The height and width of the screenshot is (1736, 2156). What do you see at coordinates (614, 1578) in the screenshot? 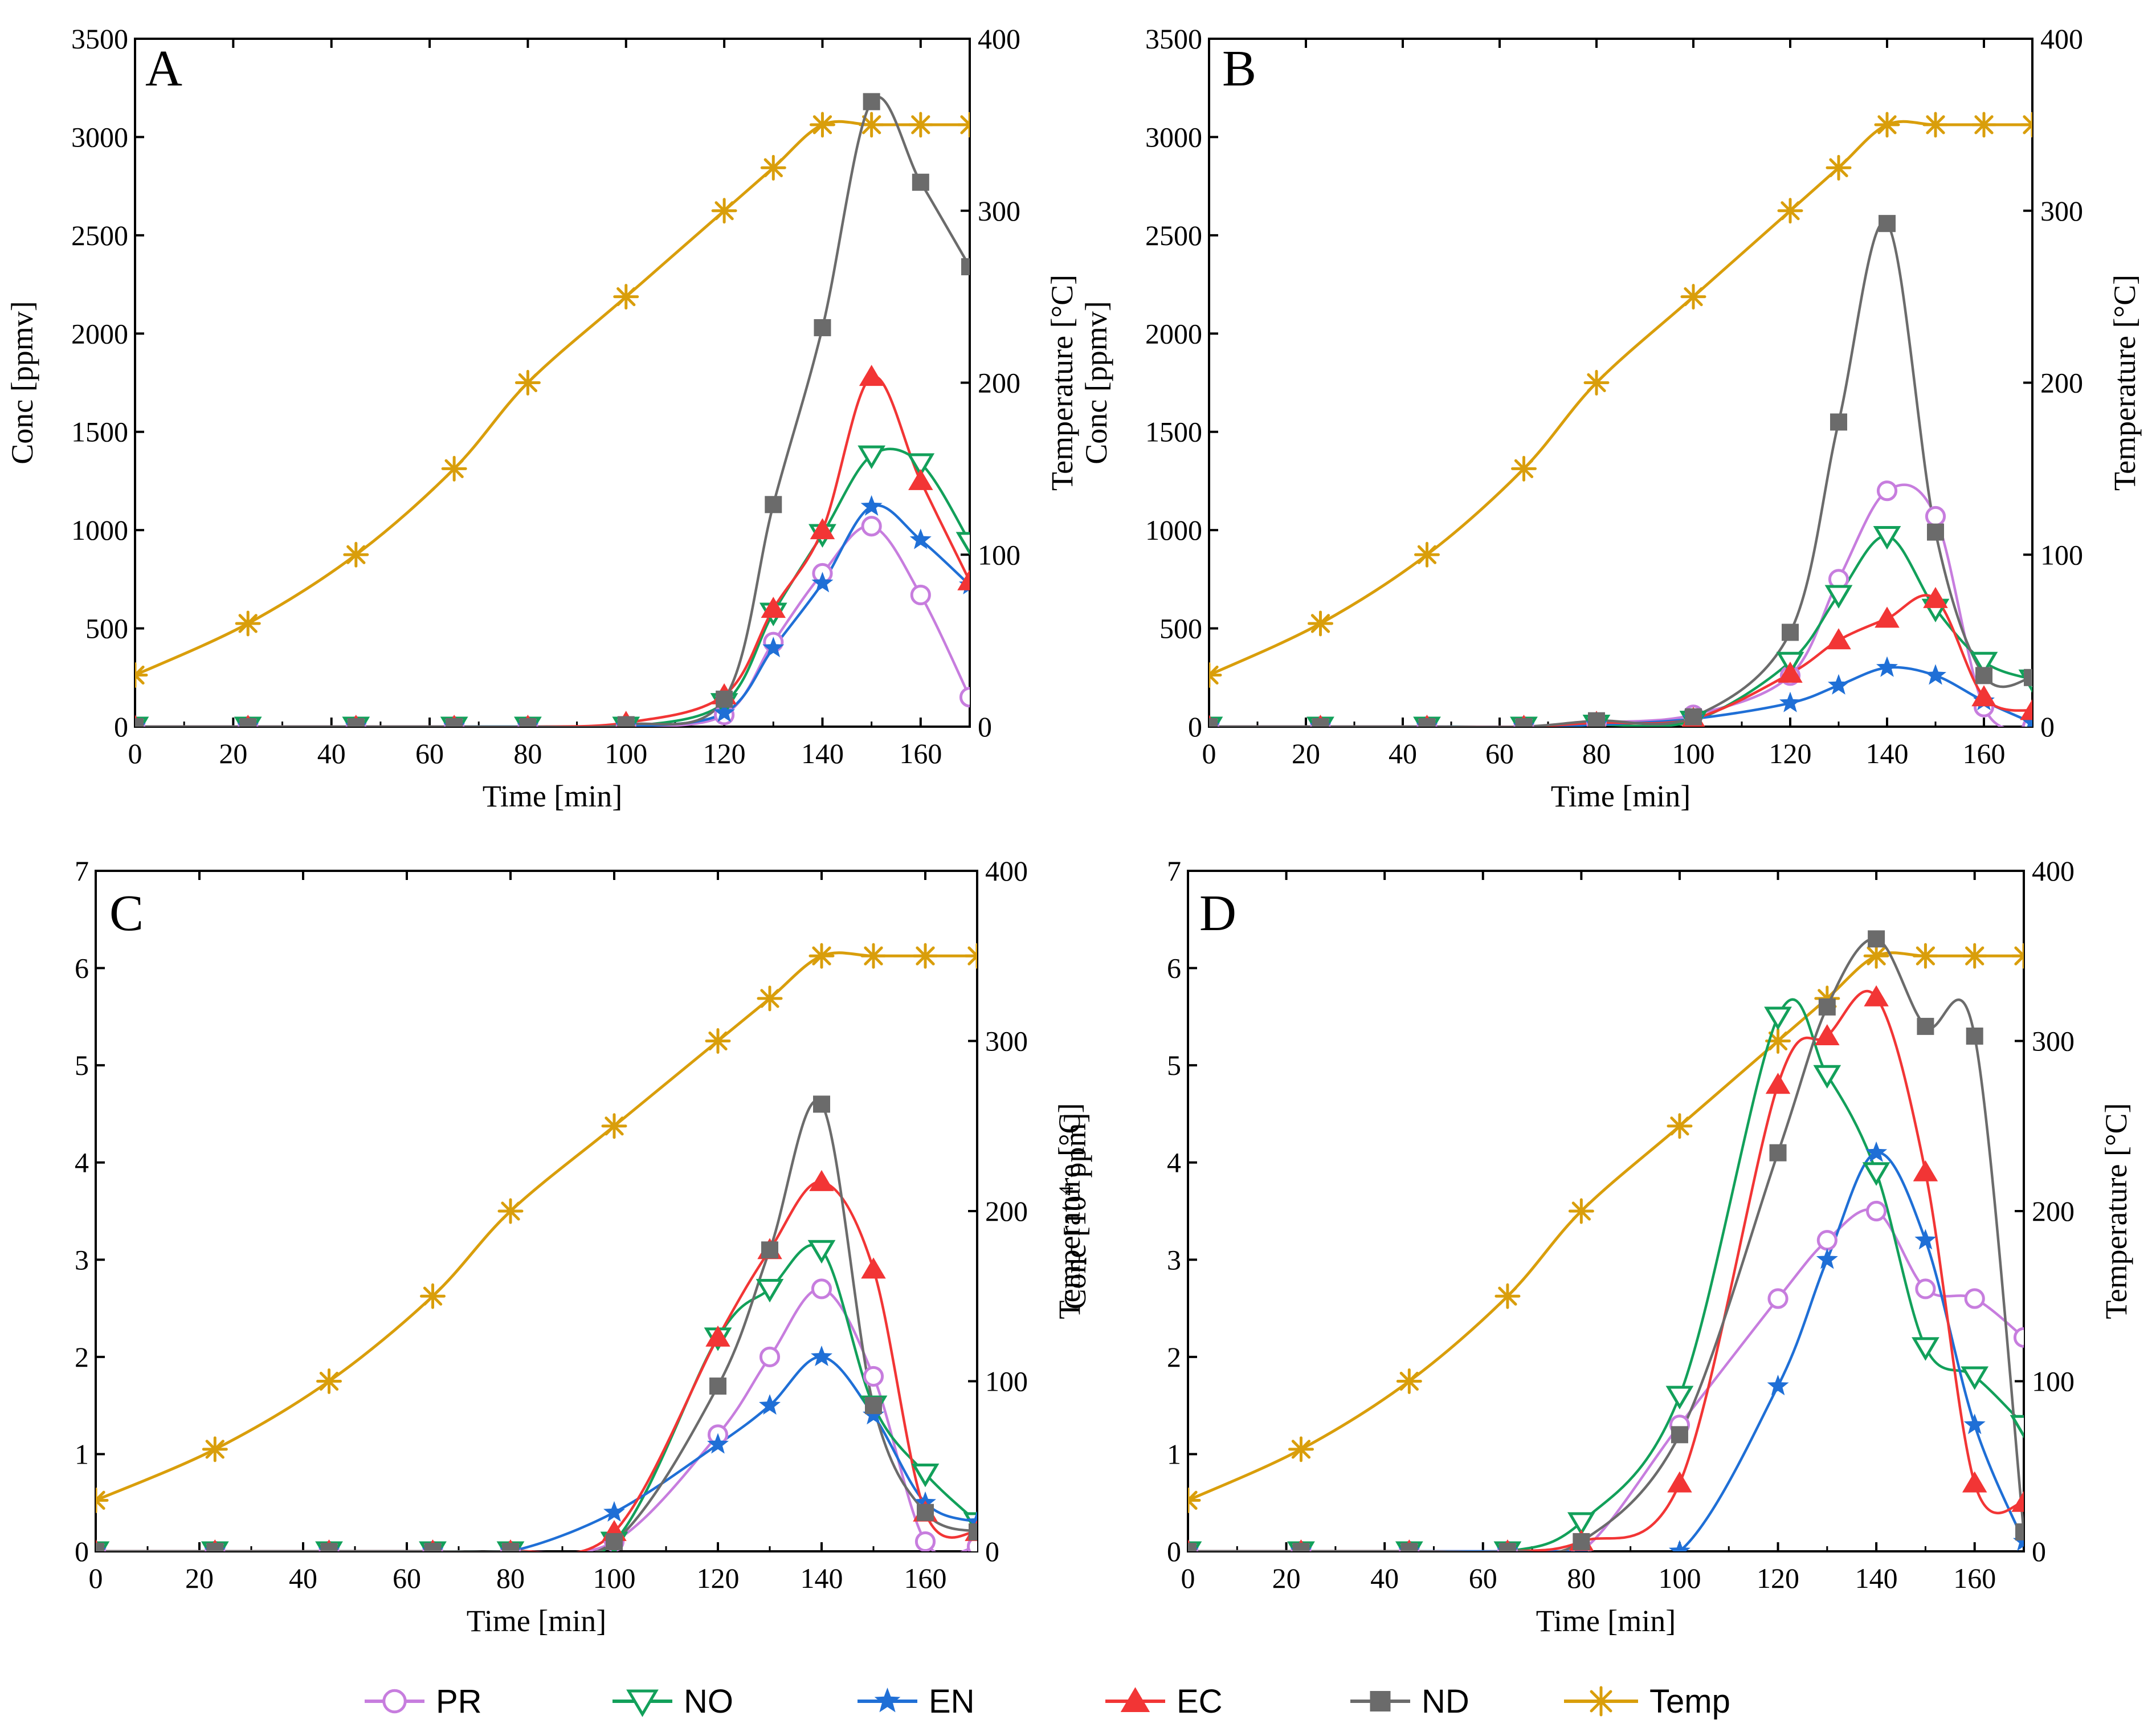
I see `x-tick-label: 100` at bounding box center [614, 1578].